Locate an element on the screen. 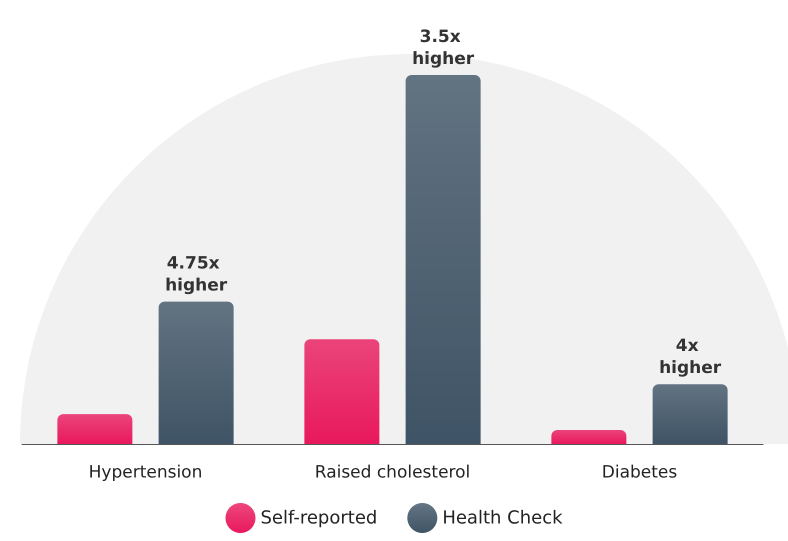 The width and height of the screenshot is (788, 541). x-tick-label: Raised cholesterol is located at coordinates (392, 472).